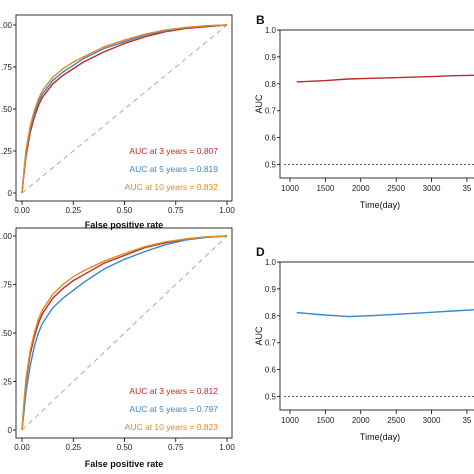 The width and height of the screenshot is (474, 474). I want to click on panel-c-annotation-3: AUC at 10 years = 0.823, so click(172, 427).